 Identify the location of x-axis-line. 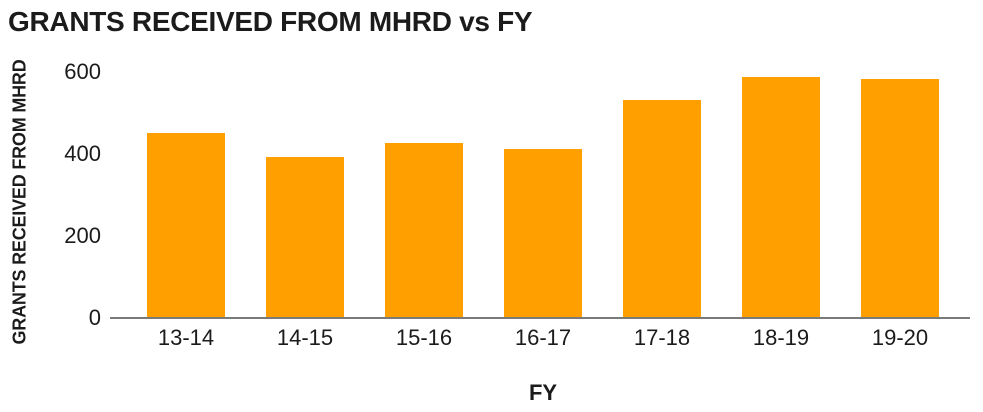
(540, 318).